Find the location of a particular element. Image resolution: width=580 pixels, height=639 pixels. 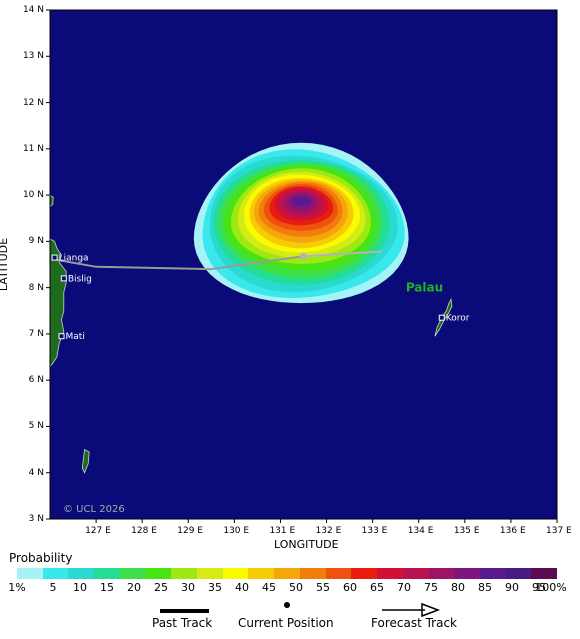

lon-tick-label: 136 E is located at coordinates (512, 531).